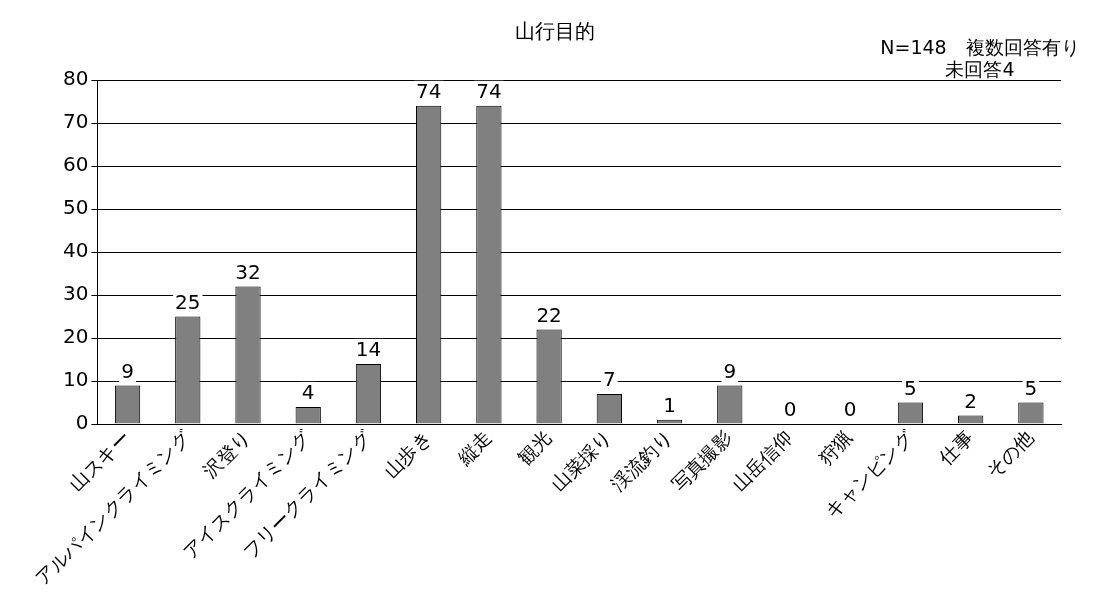 The image size is (1109, 599). Describe the element at coordinates (835, 447) in the screenshot. I see `x-tick-label: 狩猟` at that location.